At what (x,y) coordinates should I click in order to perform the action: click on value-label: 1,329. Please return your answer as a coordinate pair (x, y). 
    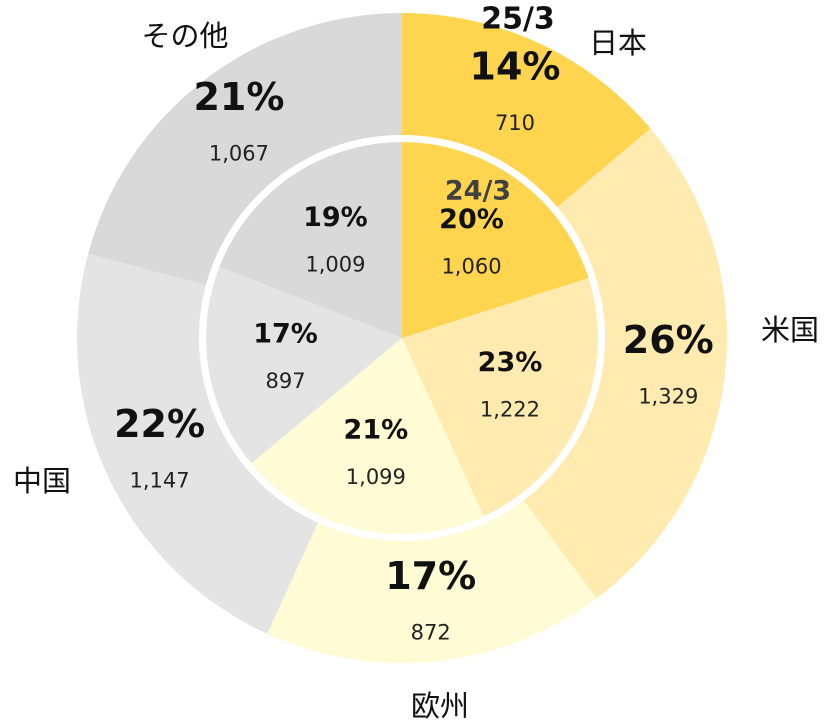
    Looking at the image, I should click on (668, 397).